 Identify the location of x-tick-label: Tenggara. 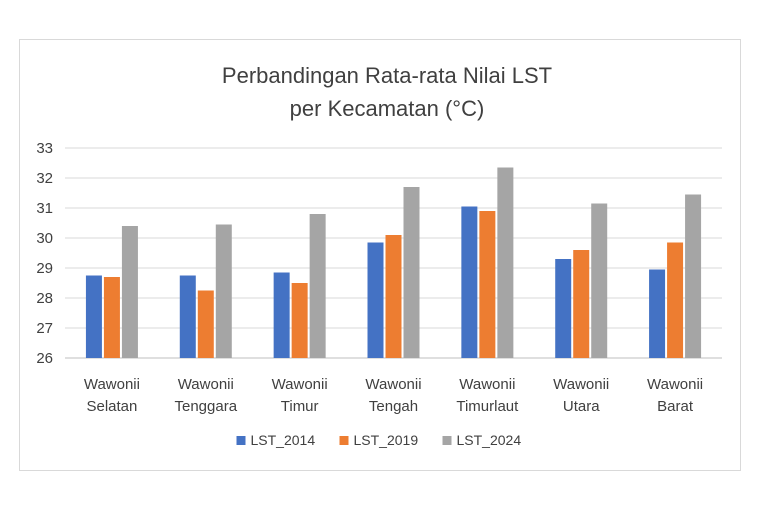
(206, 406).